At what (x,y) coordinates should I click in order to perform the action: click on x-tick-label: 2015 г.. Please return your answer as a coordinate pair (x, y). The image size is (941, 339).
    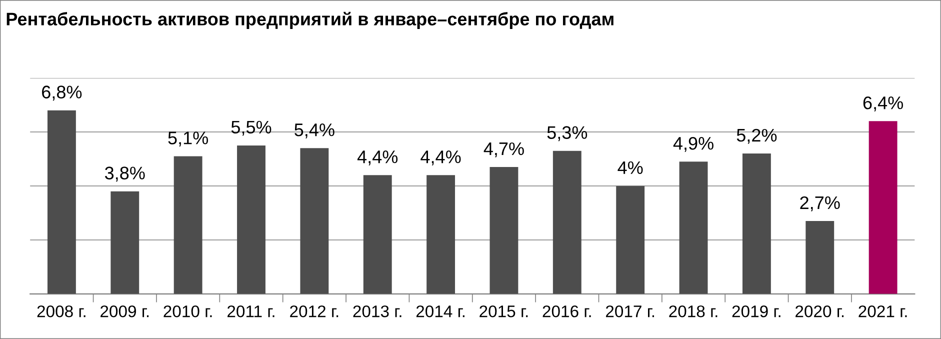
    Looking at the image, I should click on (504, 311).